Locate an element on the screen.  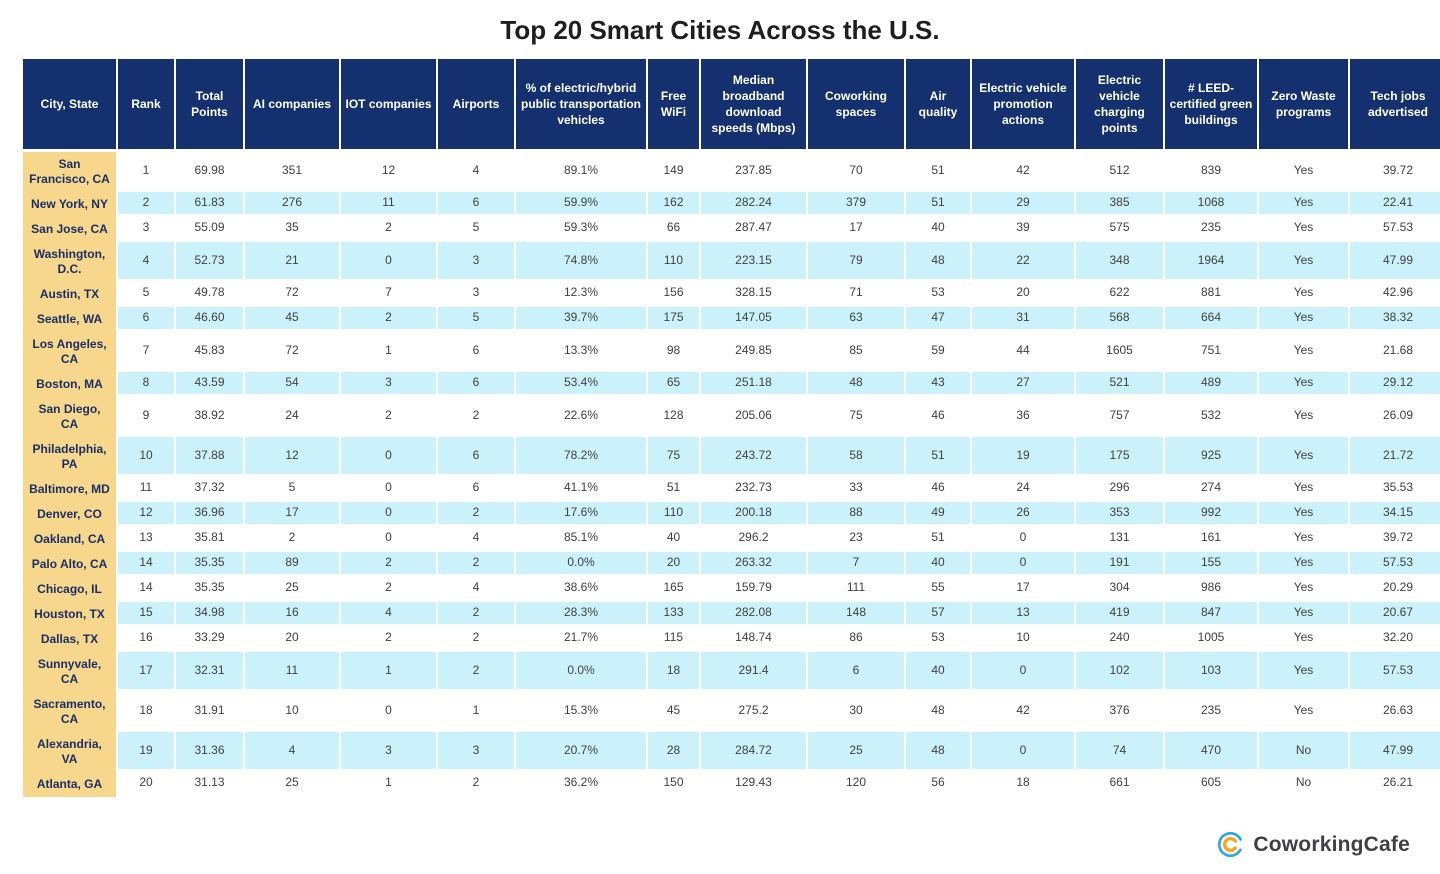
cell-broadband: 147.05 is located at coordinates (753, 319).